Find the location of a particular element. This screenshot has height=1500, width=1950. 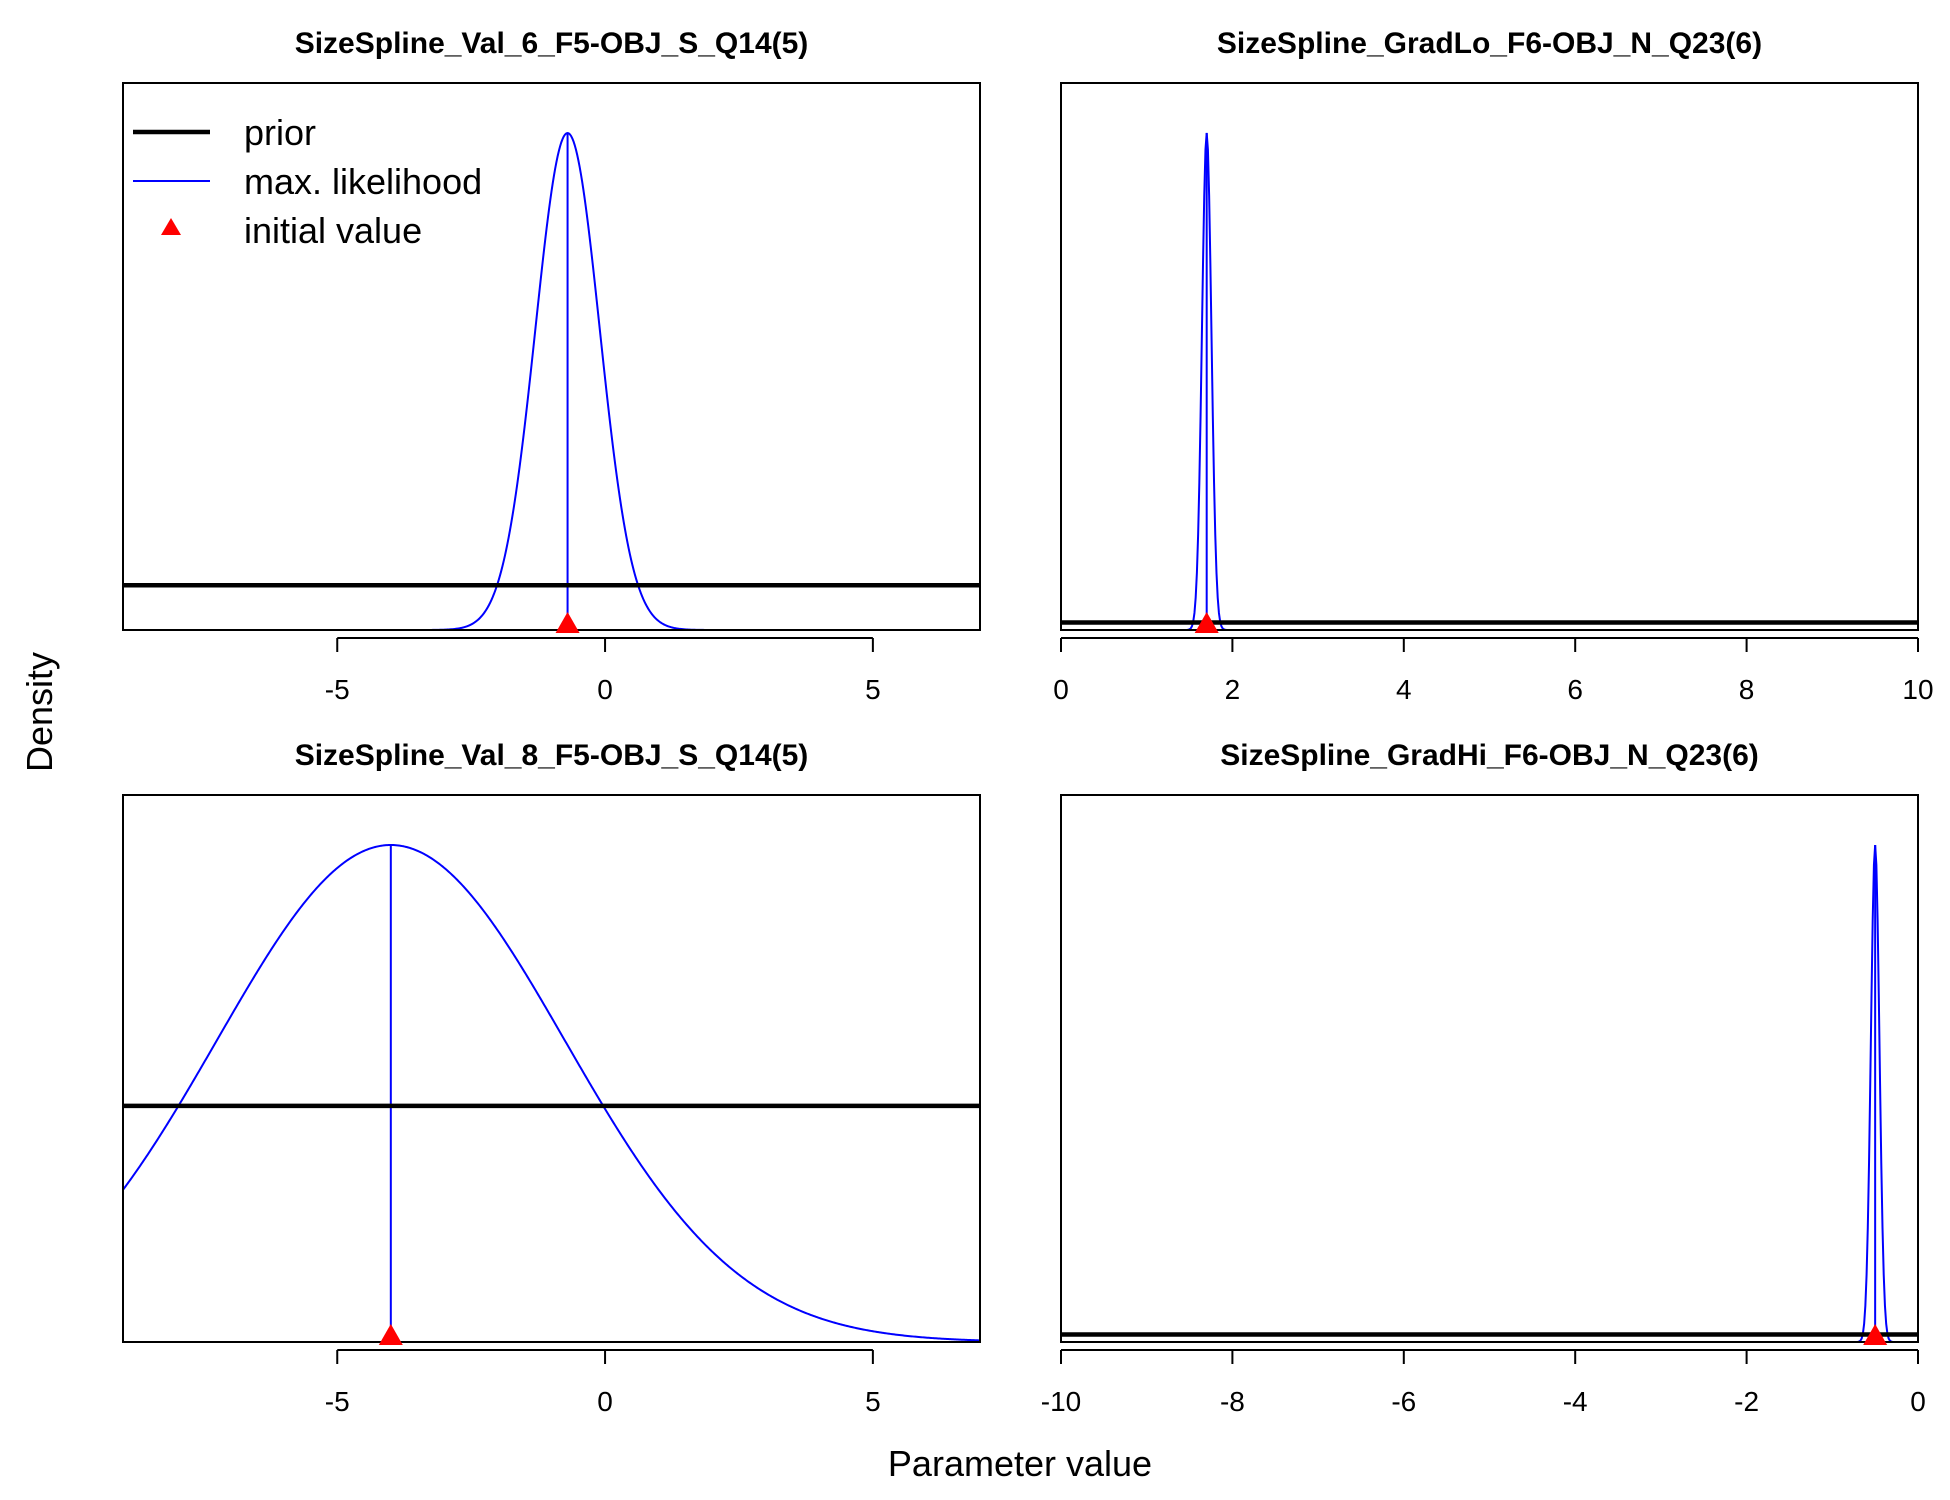

x-tick-label: -2 is located at coordinates (1746, 1401).